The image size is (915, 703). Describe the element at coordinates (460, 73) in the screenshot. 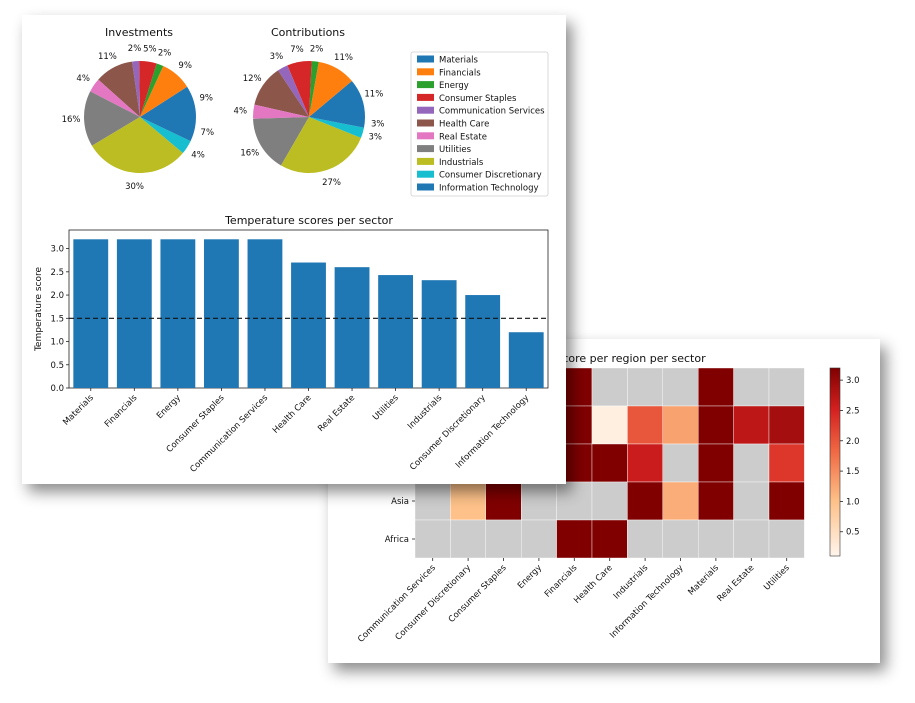

I see `legend-label: Financials` at that location.